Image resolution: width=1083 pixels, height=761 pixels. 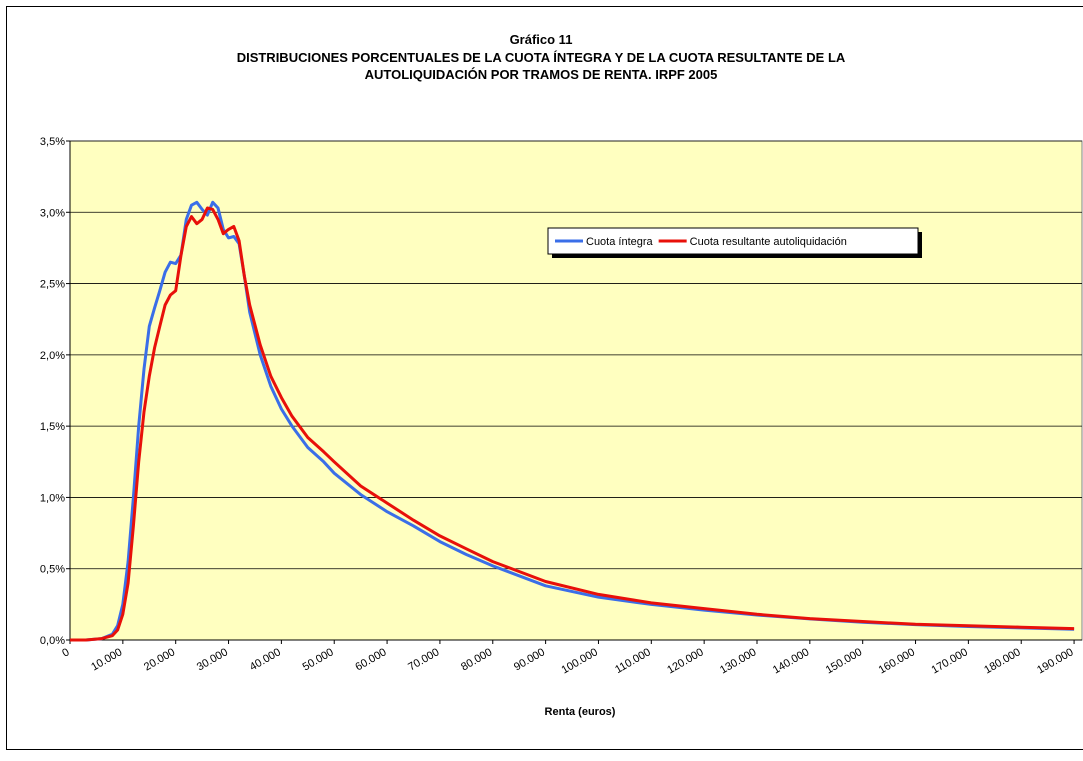 I want to click on chart-title: Gráfico 11, so click(x=541, y=39).